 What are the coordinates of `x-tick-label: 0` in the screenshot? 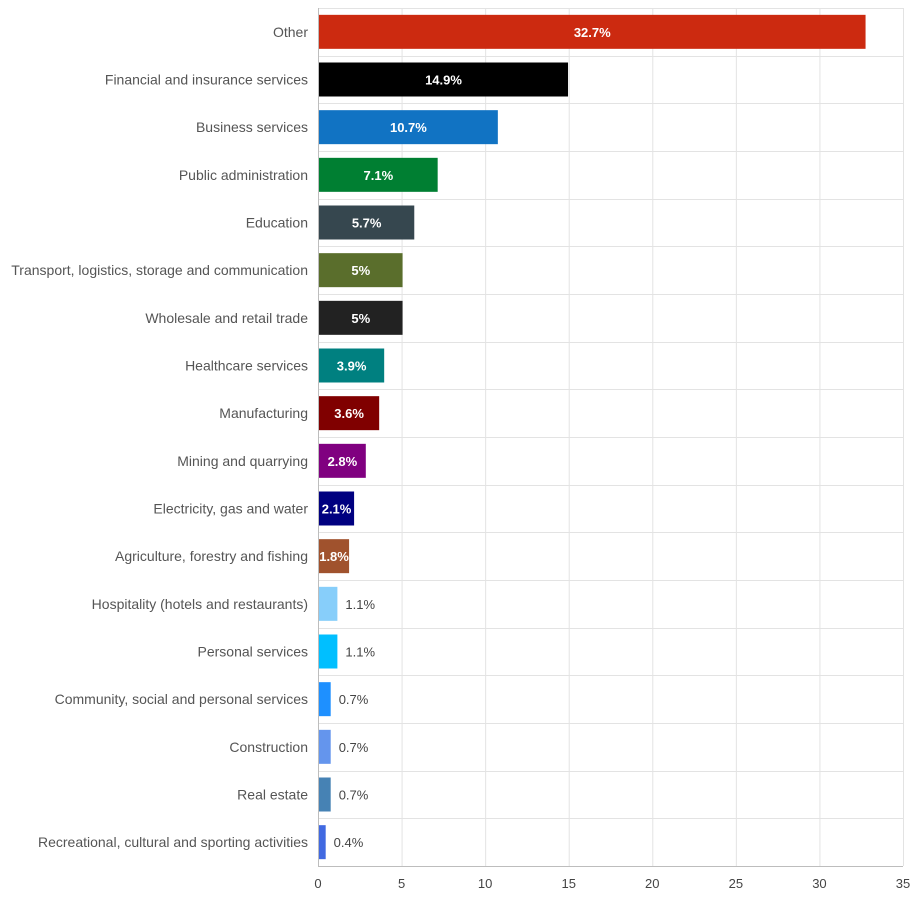 It's located at (317, 883).